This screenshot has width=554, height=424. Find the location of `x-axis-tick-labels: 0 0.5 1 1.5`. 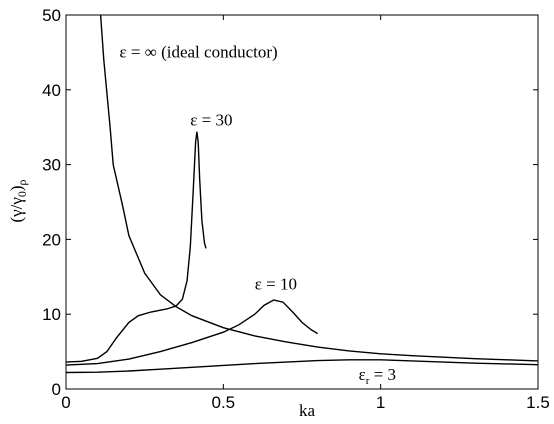

x-axis-tick-labels: 0 0.5 1 1.5 is located at coordinates (305, 402).